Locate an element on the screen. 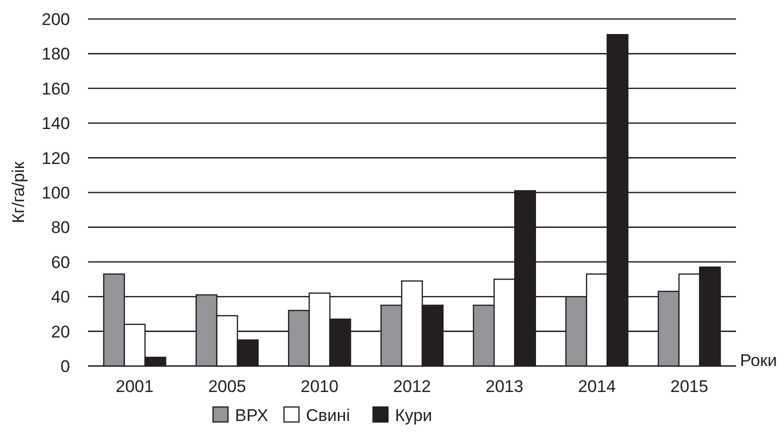 This screenshot has height=433, width=782. y-tick-label: 180 is located at coordinates (56, 54).